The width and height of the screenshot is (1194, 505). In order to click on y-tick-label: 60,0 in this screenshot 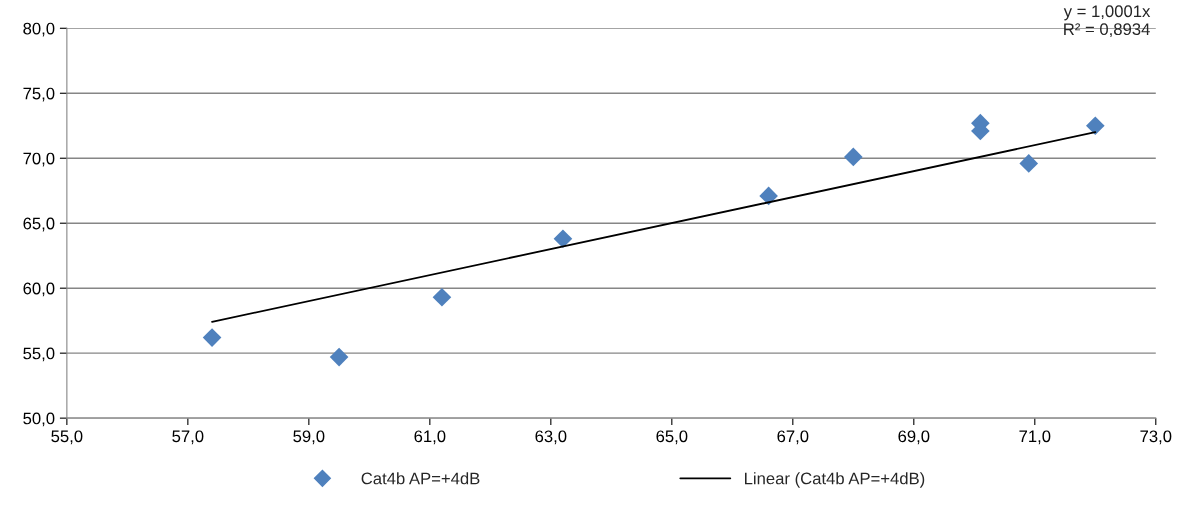, I will do `click(39, 289)`.